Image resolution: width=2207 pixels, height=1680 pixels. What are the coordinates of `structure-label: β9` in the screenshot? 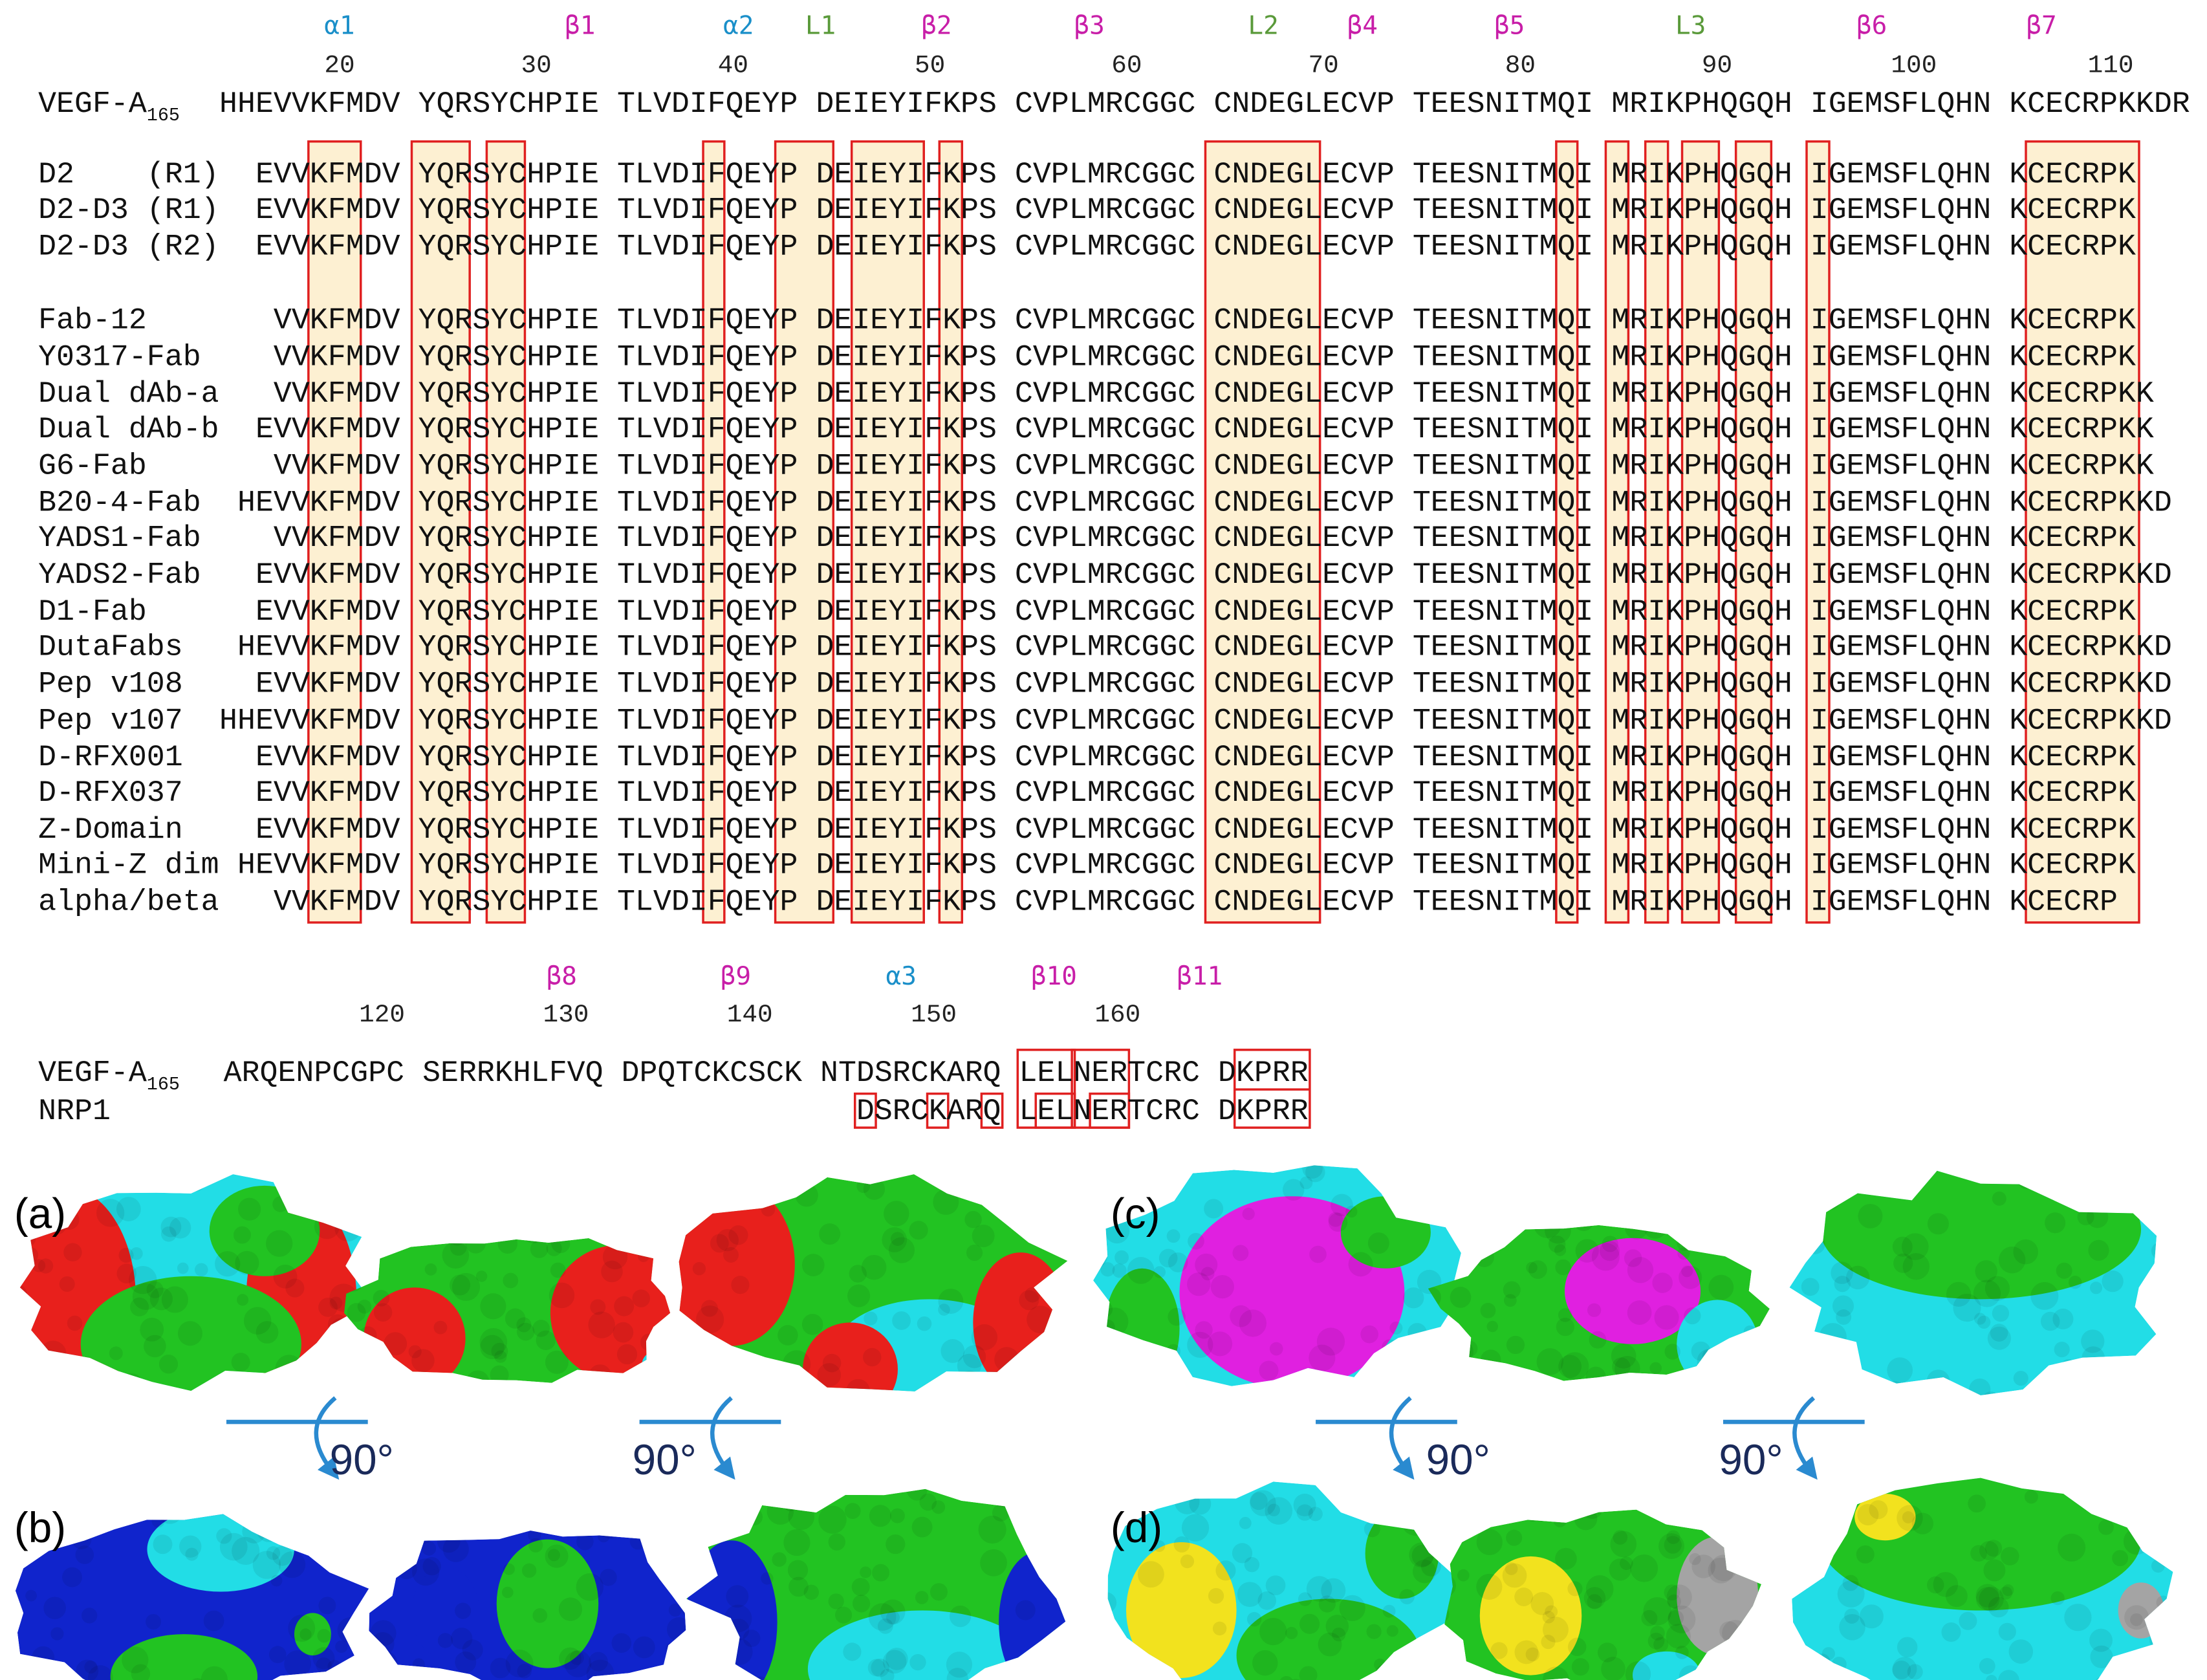 It's located at (736, 976).